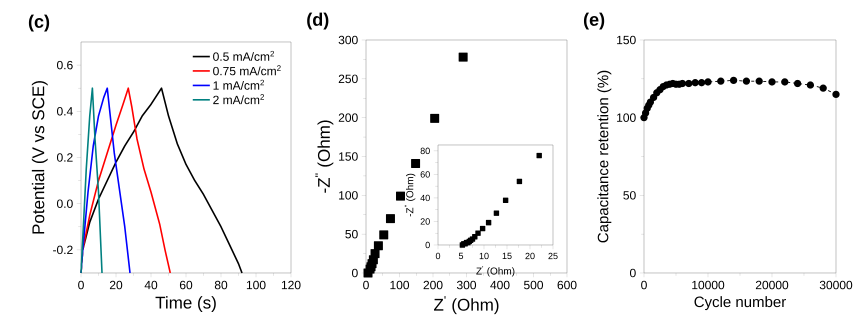  Describe the element at coordinates (247, 70) in the screenshot. I see `legend-label: 0.75 mA/cm$^{2}$` at that location.